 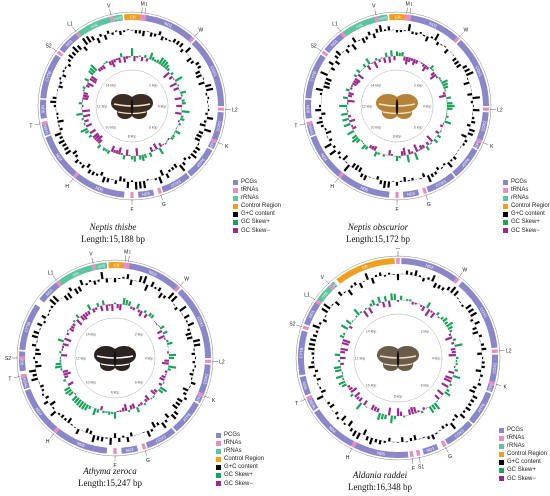 What do you see at coordinates (523, 438) in the screenshot?
I see `legend-item-trnas: tRNAs` at bounding box center [523, 438].